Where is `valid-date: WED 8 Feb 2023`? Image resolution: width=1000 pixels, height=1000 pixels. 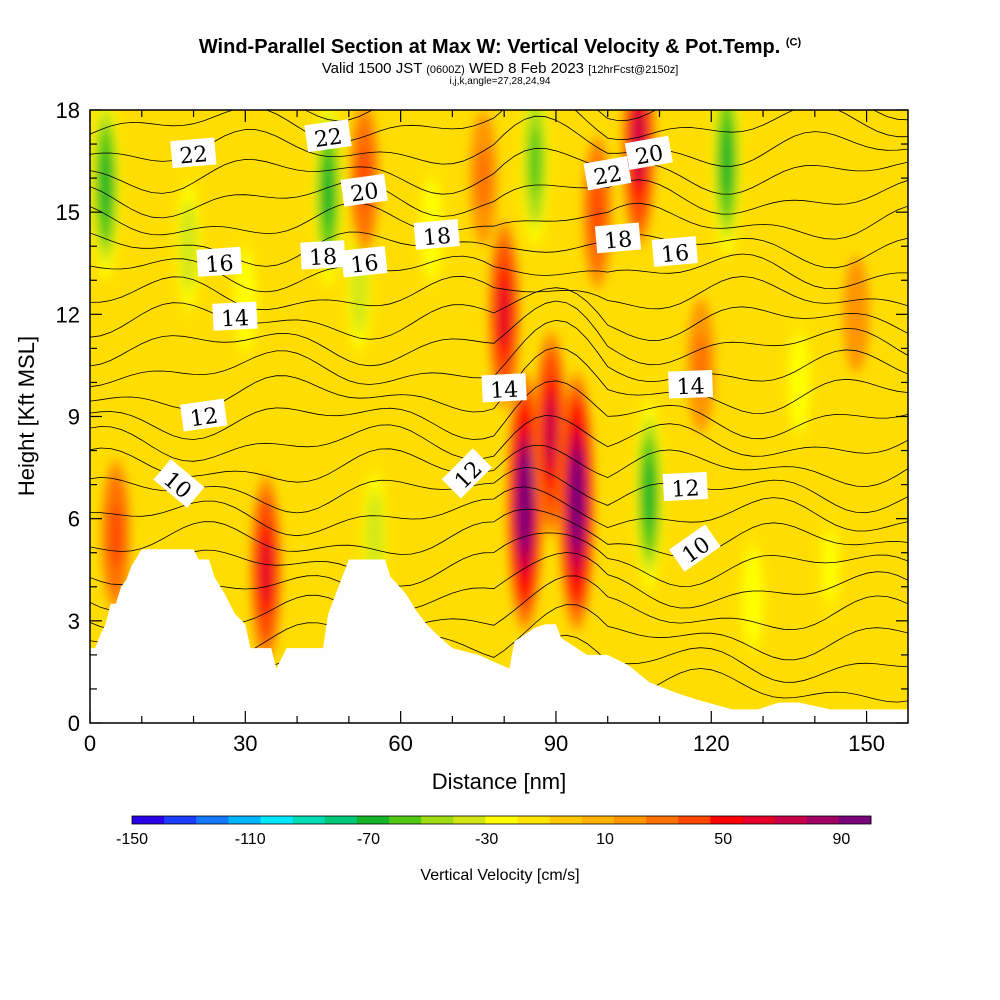 valid-date: WED 8 Feb 2023 is located at coordinates (526, 68).